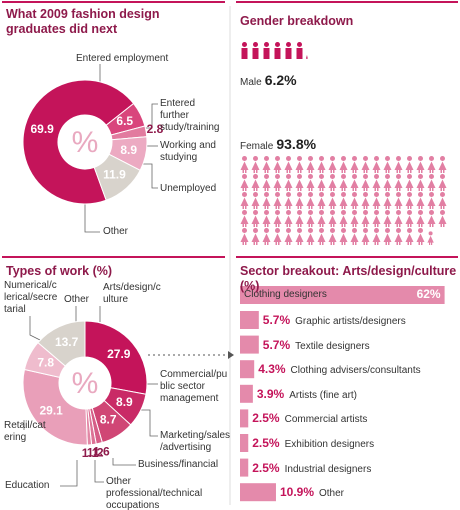  What do you see at coordinates (326, 420) in the screenshot?
I see `category-label: Commercial artists` at bounding box center [326, 420].